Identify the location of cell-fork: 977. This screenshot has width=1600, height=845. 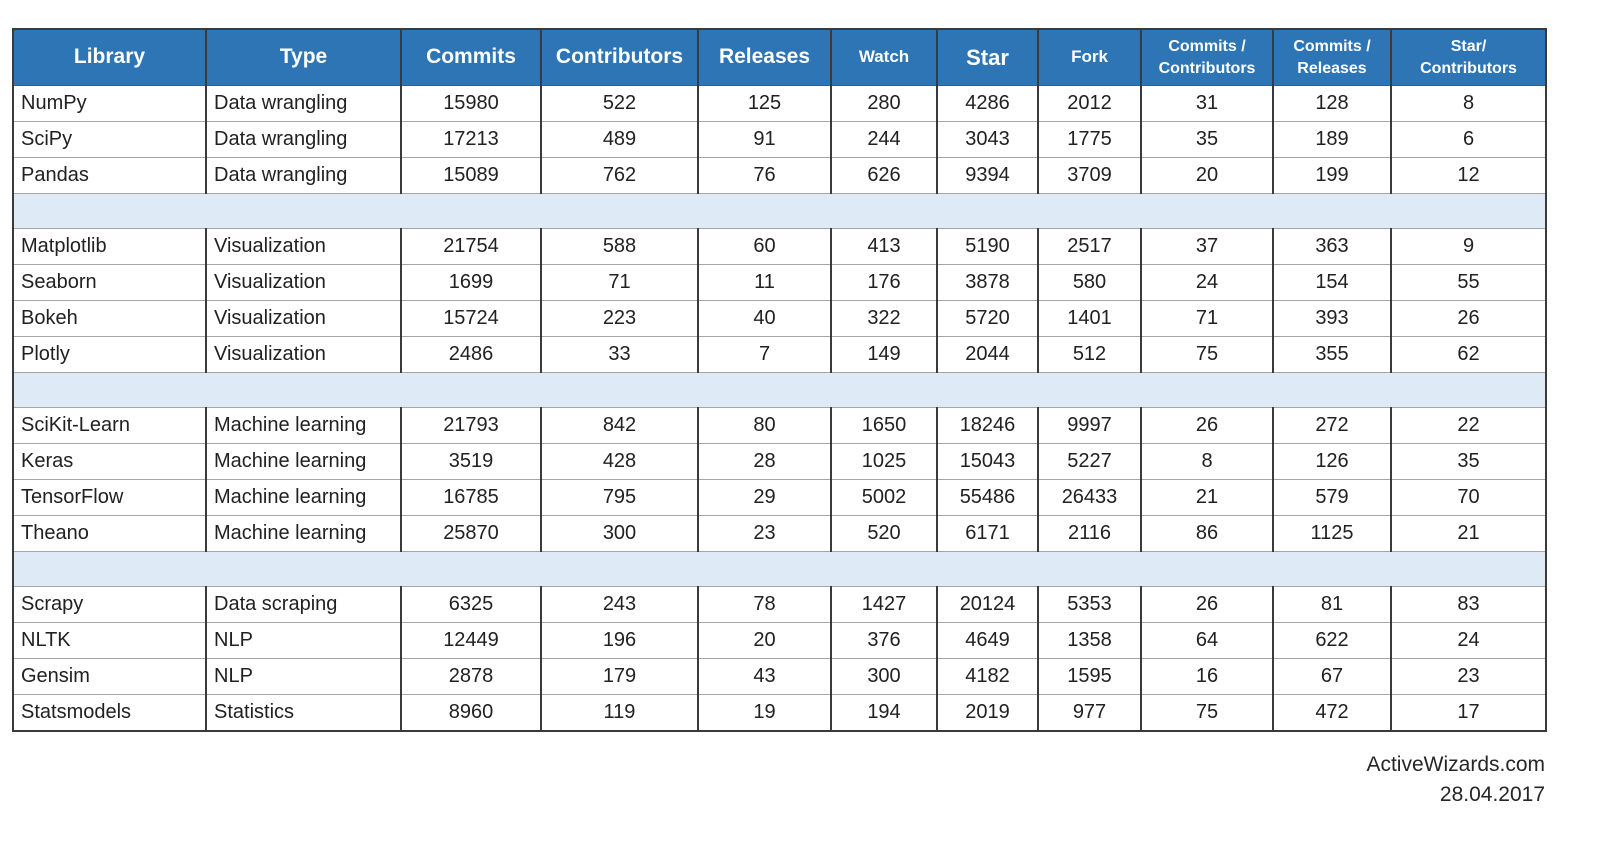
(1089, 712).